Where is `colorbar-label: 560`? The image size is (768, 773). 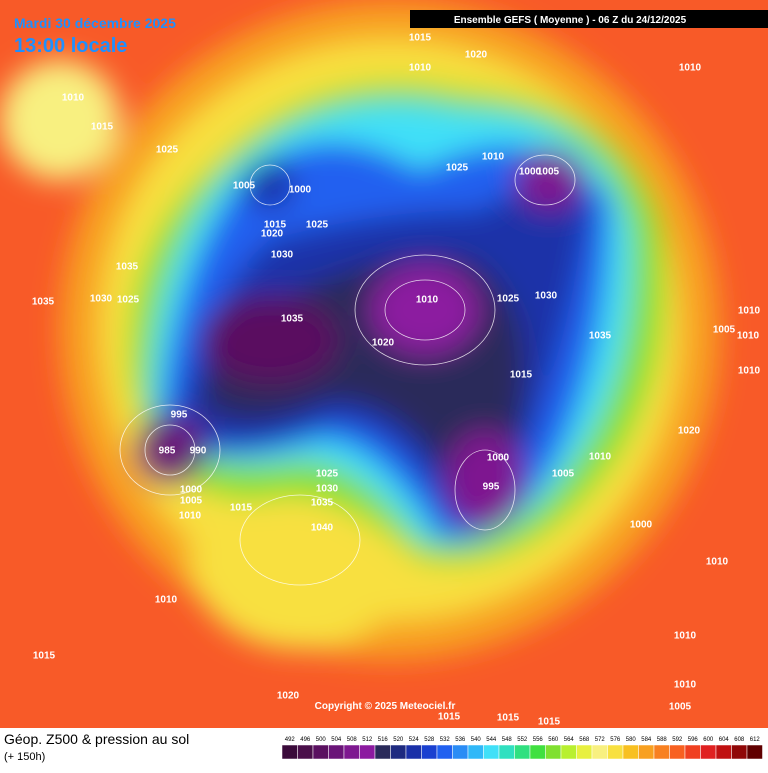
colorbar-label: 560 is located at coordinates (553, 740).